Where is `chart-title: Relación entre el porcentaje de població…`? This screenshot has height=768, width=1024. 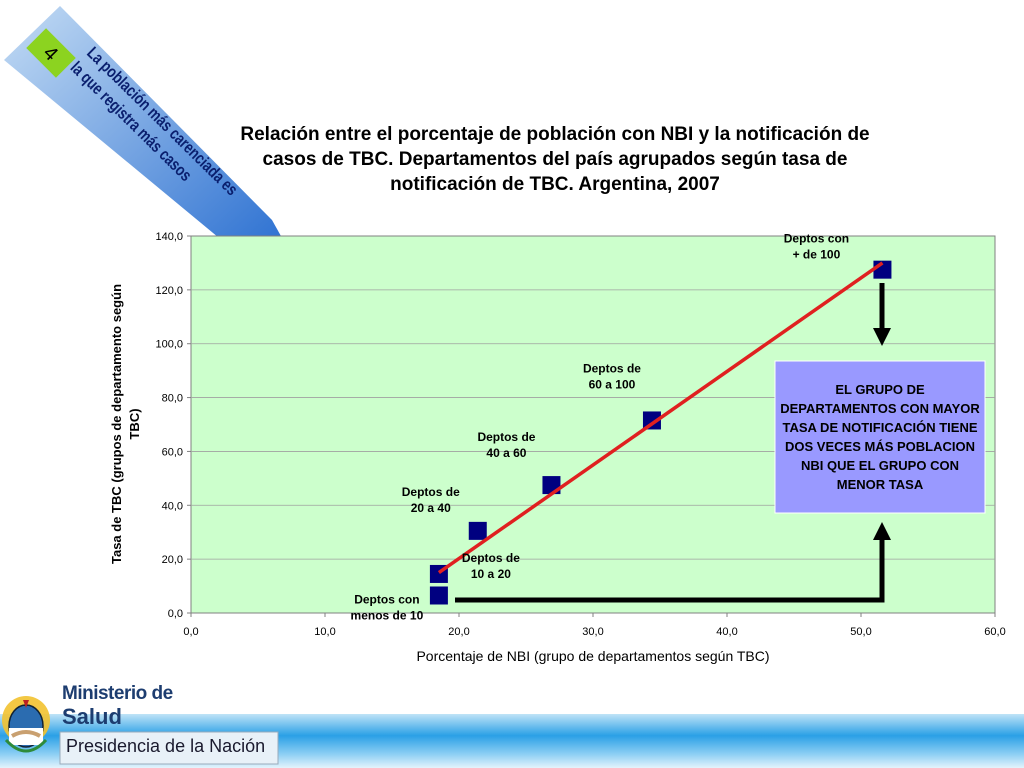 chart-title: Relación entre el porcentaje de població… is located at coordinates (555, 159).